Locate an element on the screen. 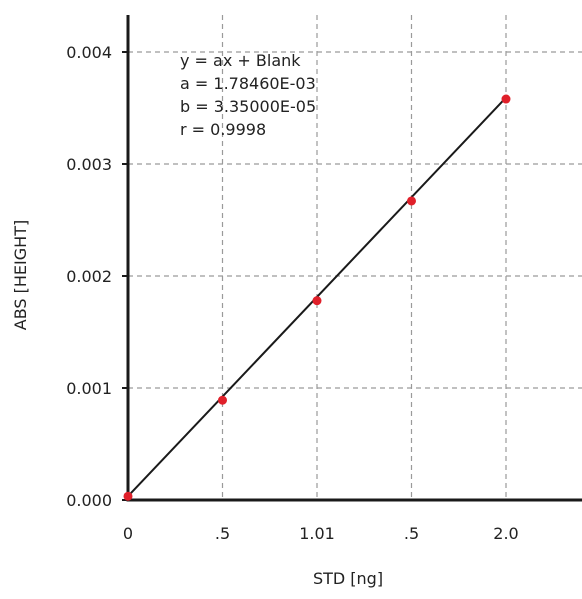 The height and width of the screenshot is (599, 582). y-tick-label: 0.003 is located at coordinates (89, 164).